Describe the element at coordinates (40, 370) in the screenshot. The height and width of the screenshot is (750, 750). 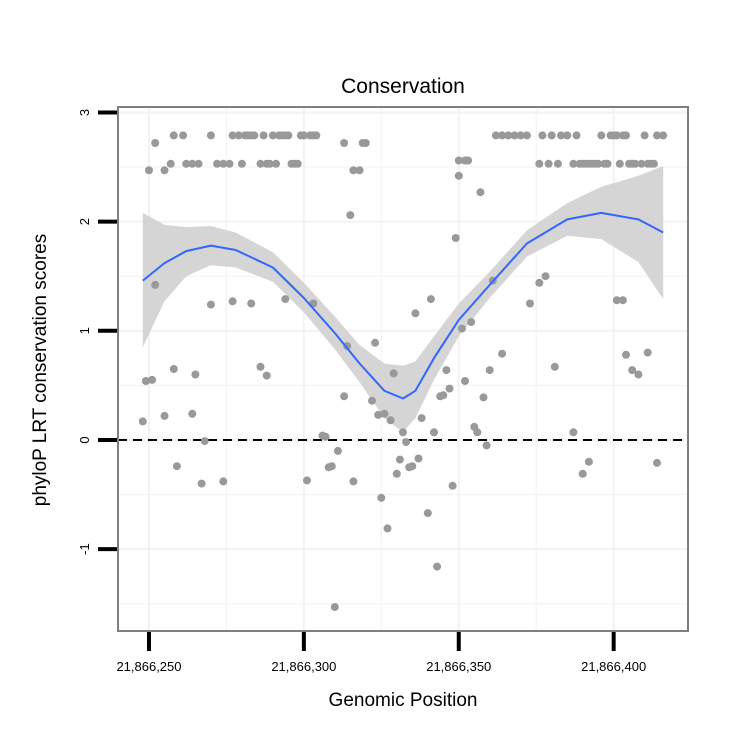
I see `y-axis-label: phyloP LRT conservation scores` at that location.